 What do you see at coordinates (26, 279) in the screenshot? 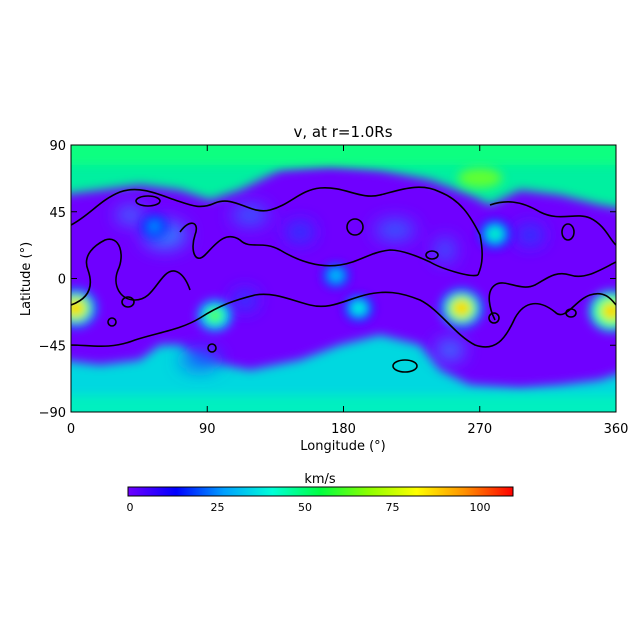
I see `y-axis-label: Latitude (°)` at bounding box center [26, 279].